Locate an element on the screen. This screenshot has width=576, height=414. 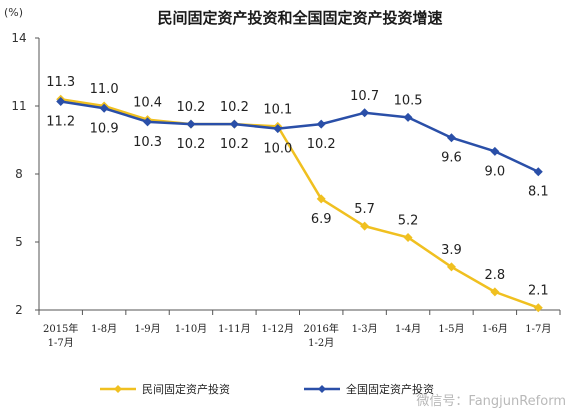
y-axis-unit: (%) is located at coordinates (13, 12).